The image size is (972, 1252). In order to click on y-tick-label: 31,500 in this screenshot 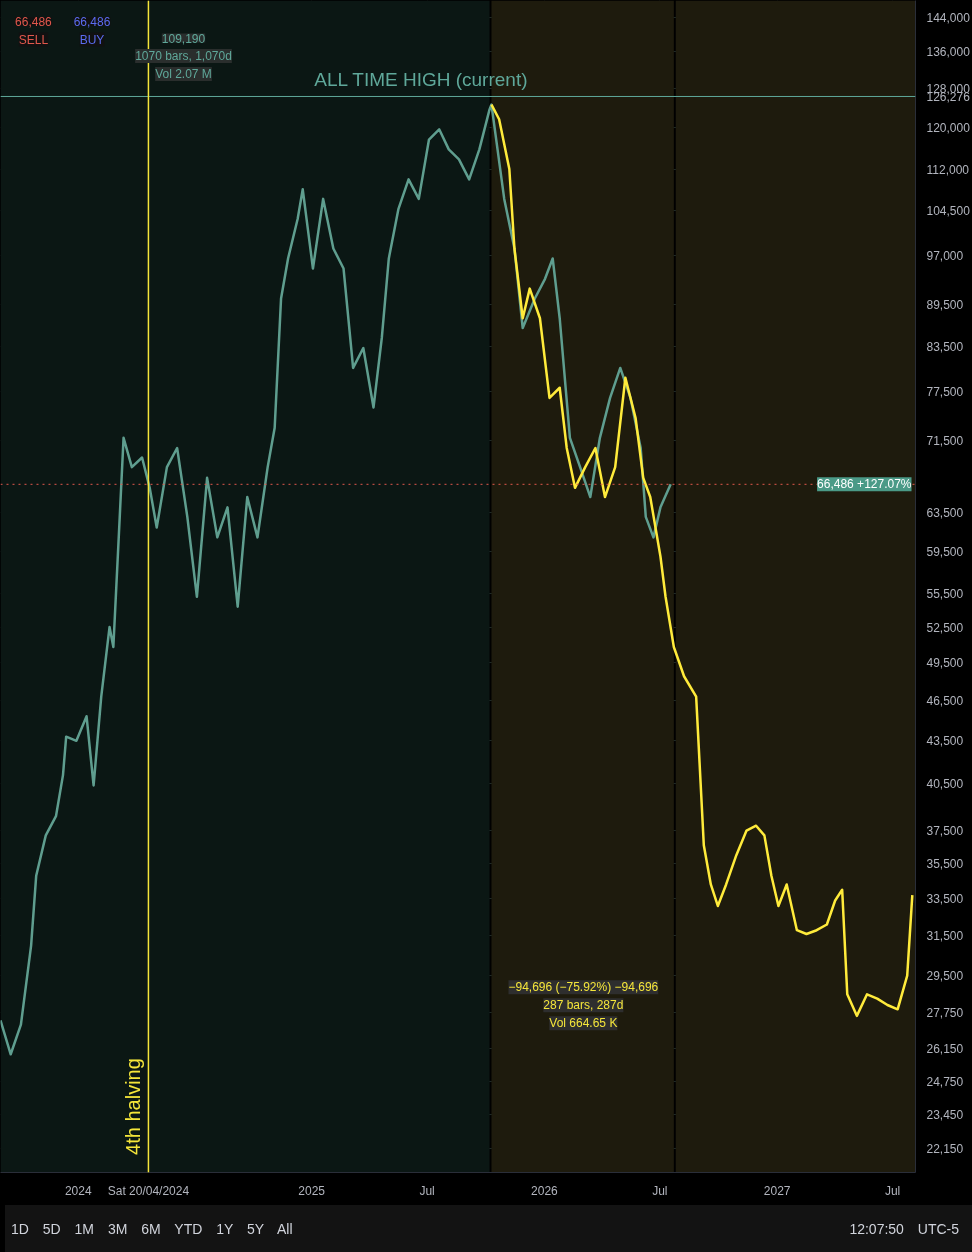, I will do `click(945, 936)`.